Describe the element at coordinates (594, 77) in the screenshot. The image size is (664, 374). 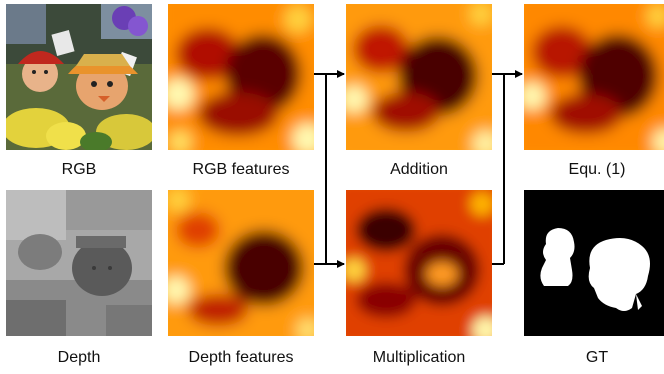
I see `equation-heatmap` at that location.